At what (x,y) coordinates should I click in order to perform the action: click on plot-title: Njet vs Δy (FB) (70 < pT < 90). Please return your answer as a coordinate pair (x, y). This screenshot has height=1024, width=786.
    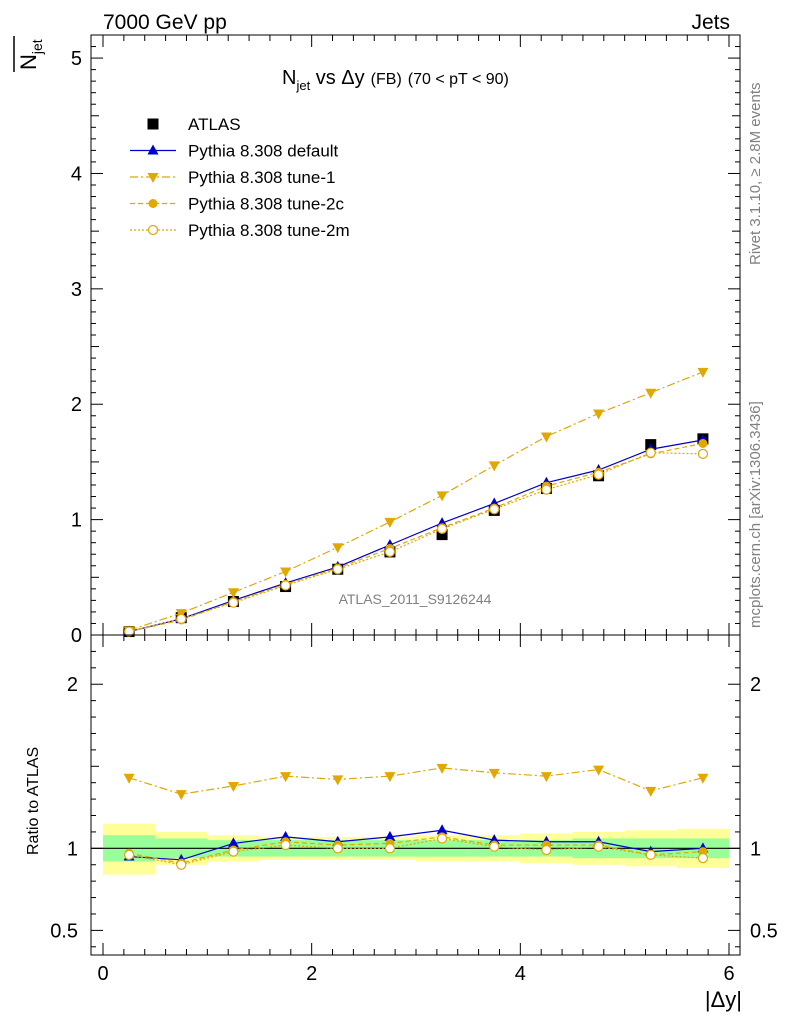
    Looking at the image, I should click on (395, 80).